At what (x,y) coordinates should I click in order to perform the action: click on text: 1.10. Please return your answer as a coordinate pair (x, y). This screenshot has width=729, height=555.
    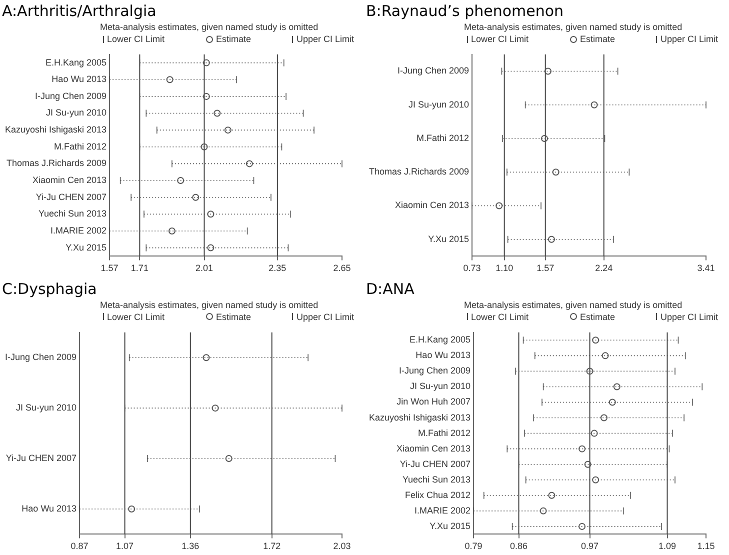
    Looking at the image, I should click on (505, 268).